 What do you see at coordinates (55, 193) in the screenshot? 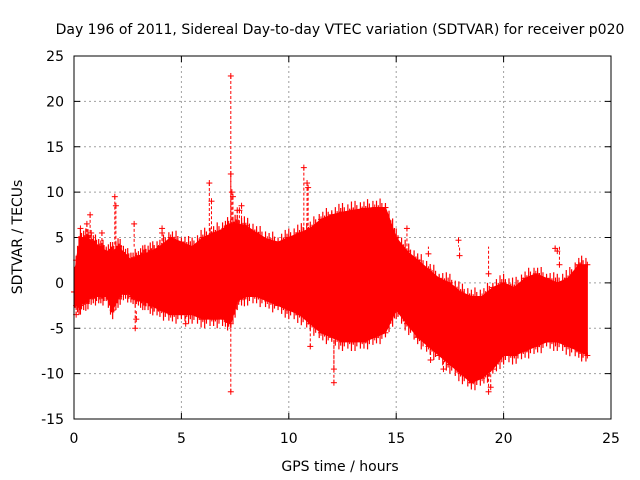
I see `y-tick-label: 10` at bounding box center [55, 193].